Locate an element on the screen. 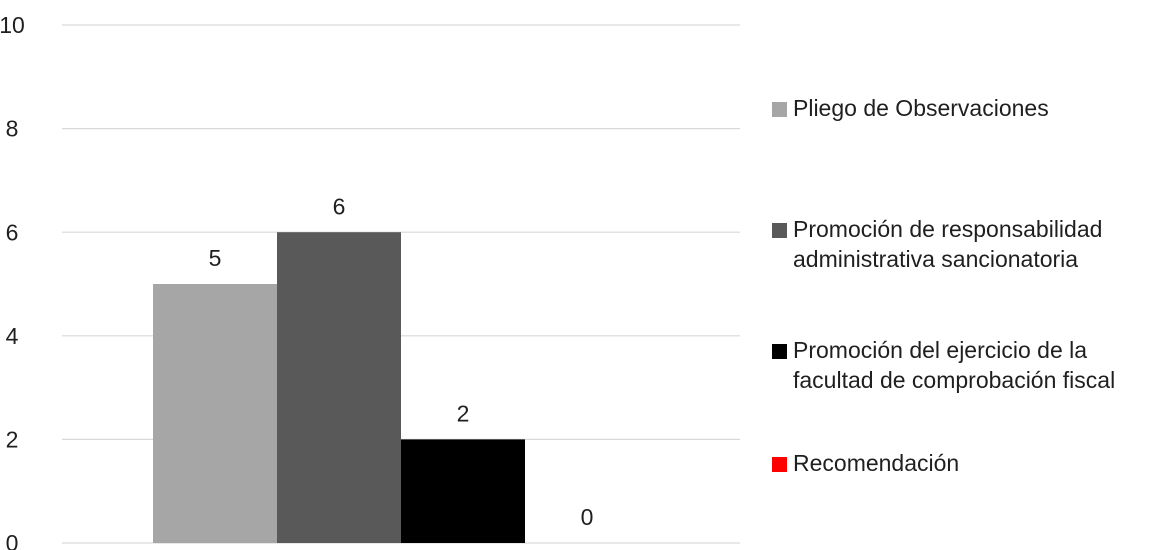  y-tick-label-2: 2 is located at coordinates (12, 439).